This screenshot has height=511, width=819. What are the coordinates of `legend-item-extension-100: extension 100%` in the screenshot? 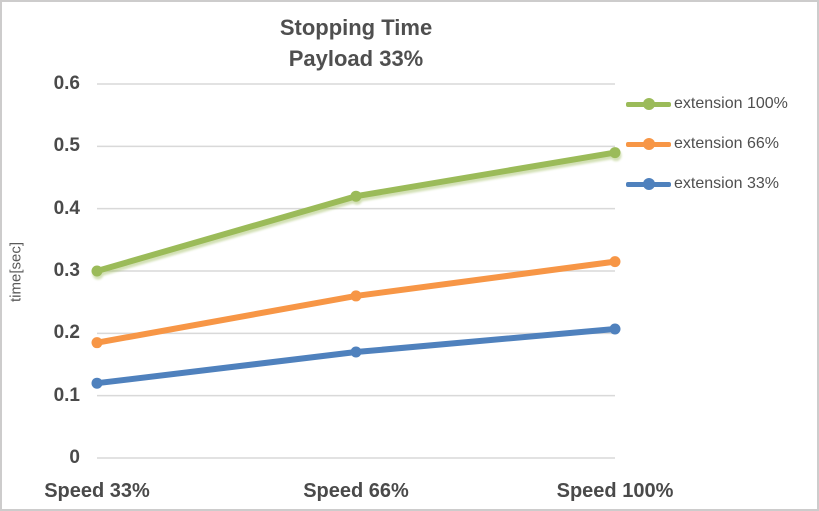 It's located at (707, 104).